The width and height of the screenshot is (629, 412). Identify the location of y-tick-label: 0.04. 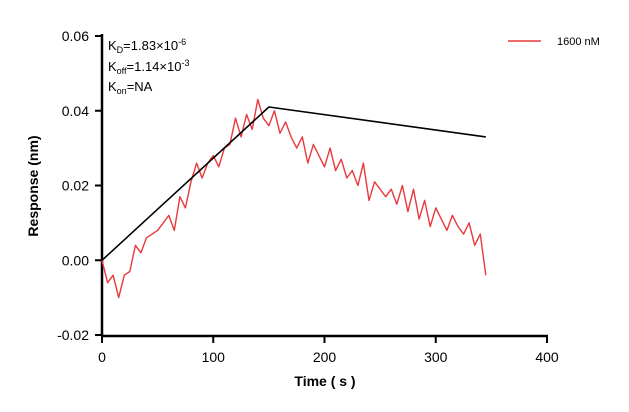
(75, 111).